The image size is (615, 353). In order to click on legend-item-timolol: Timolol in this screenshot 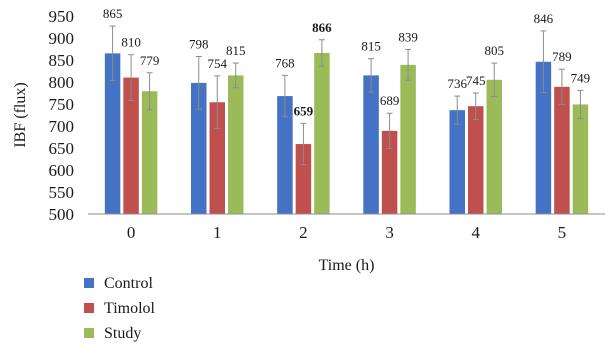, I will do `click(120, 308)`.